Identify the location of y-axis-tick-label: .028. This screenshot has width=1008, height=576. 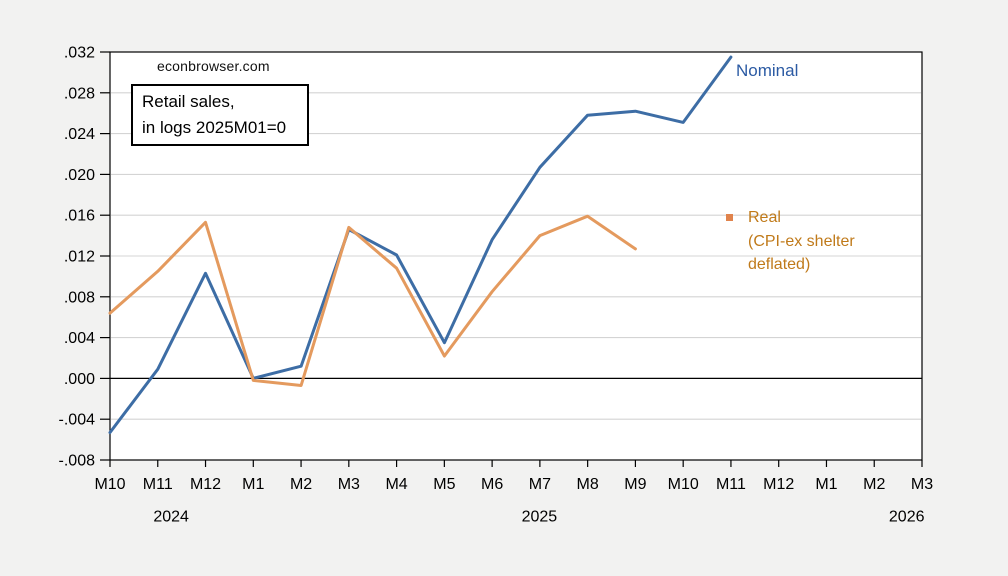
(79, 93).